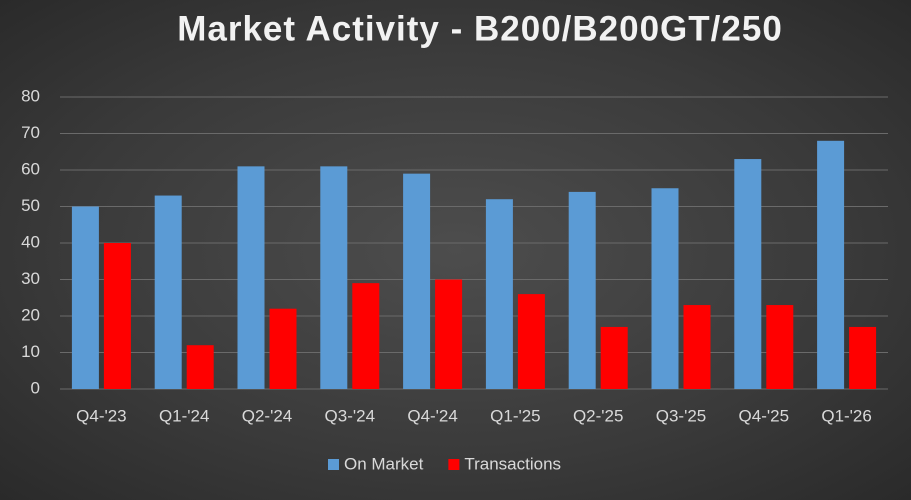 This screenshot has height=500, width=911. What do you see at coordinates (681, 415) in the screenshot?
I see `x-tick-label: Q3-'25` at bounding box center [681, 415].